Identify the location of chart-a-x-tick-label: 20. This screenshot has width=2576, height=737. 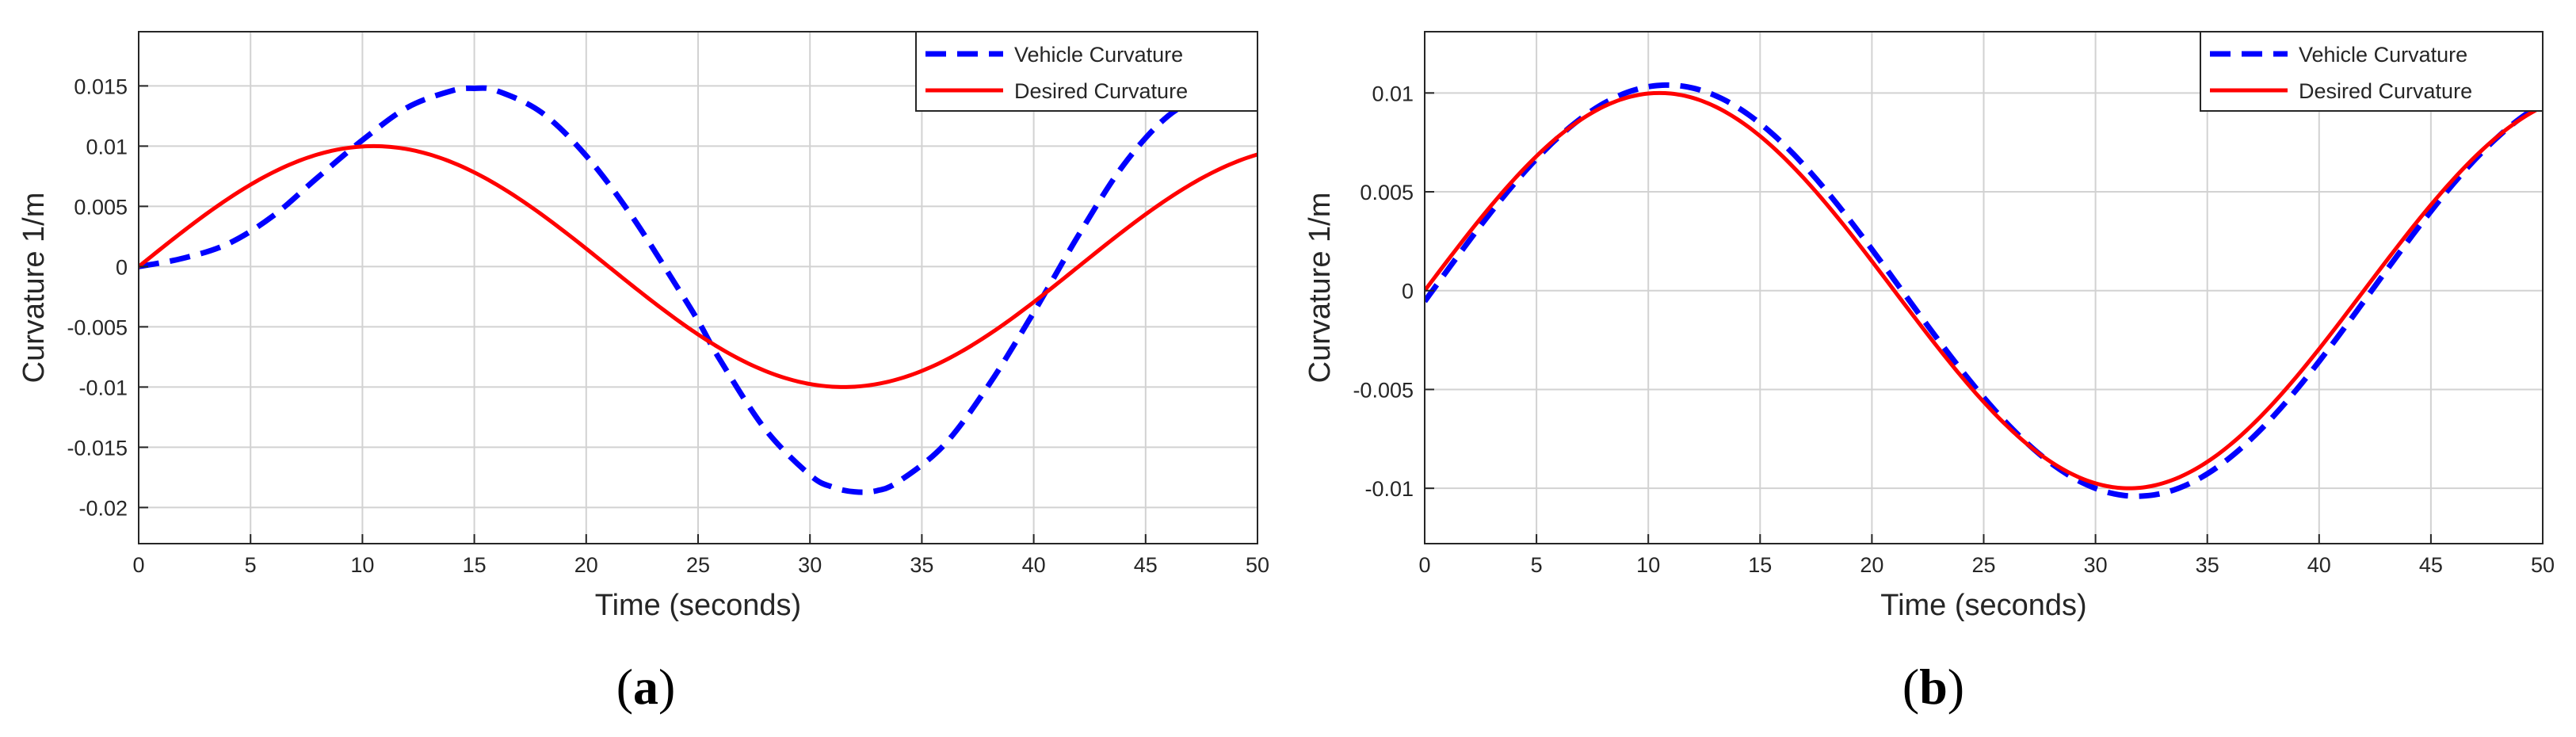
(586, 565).